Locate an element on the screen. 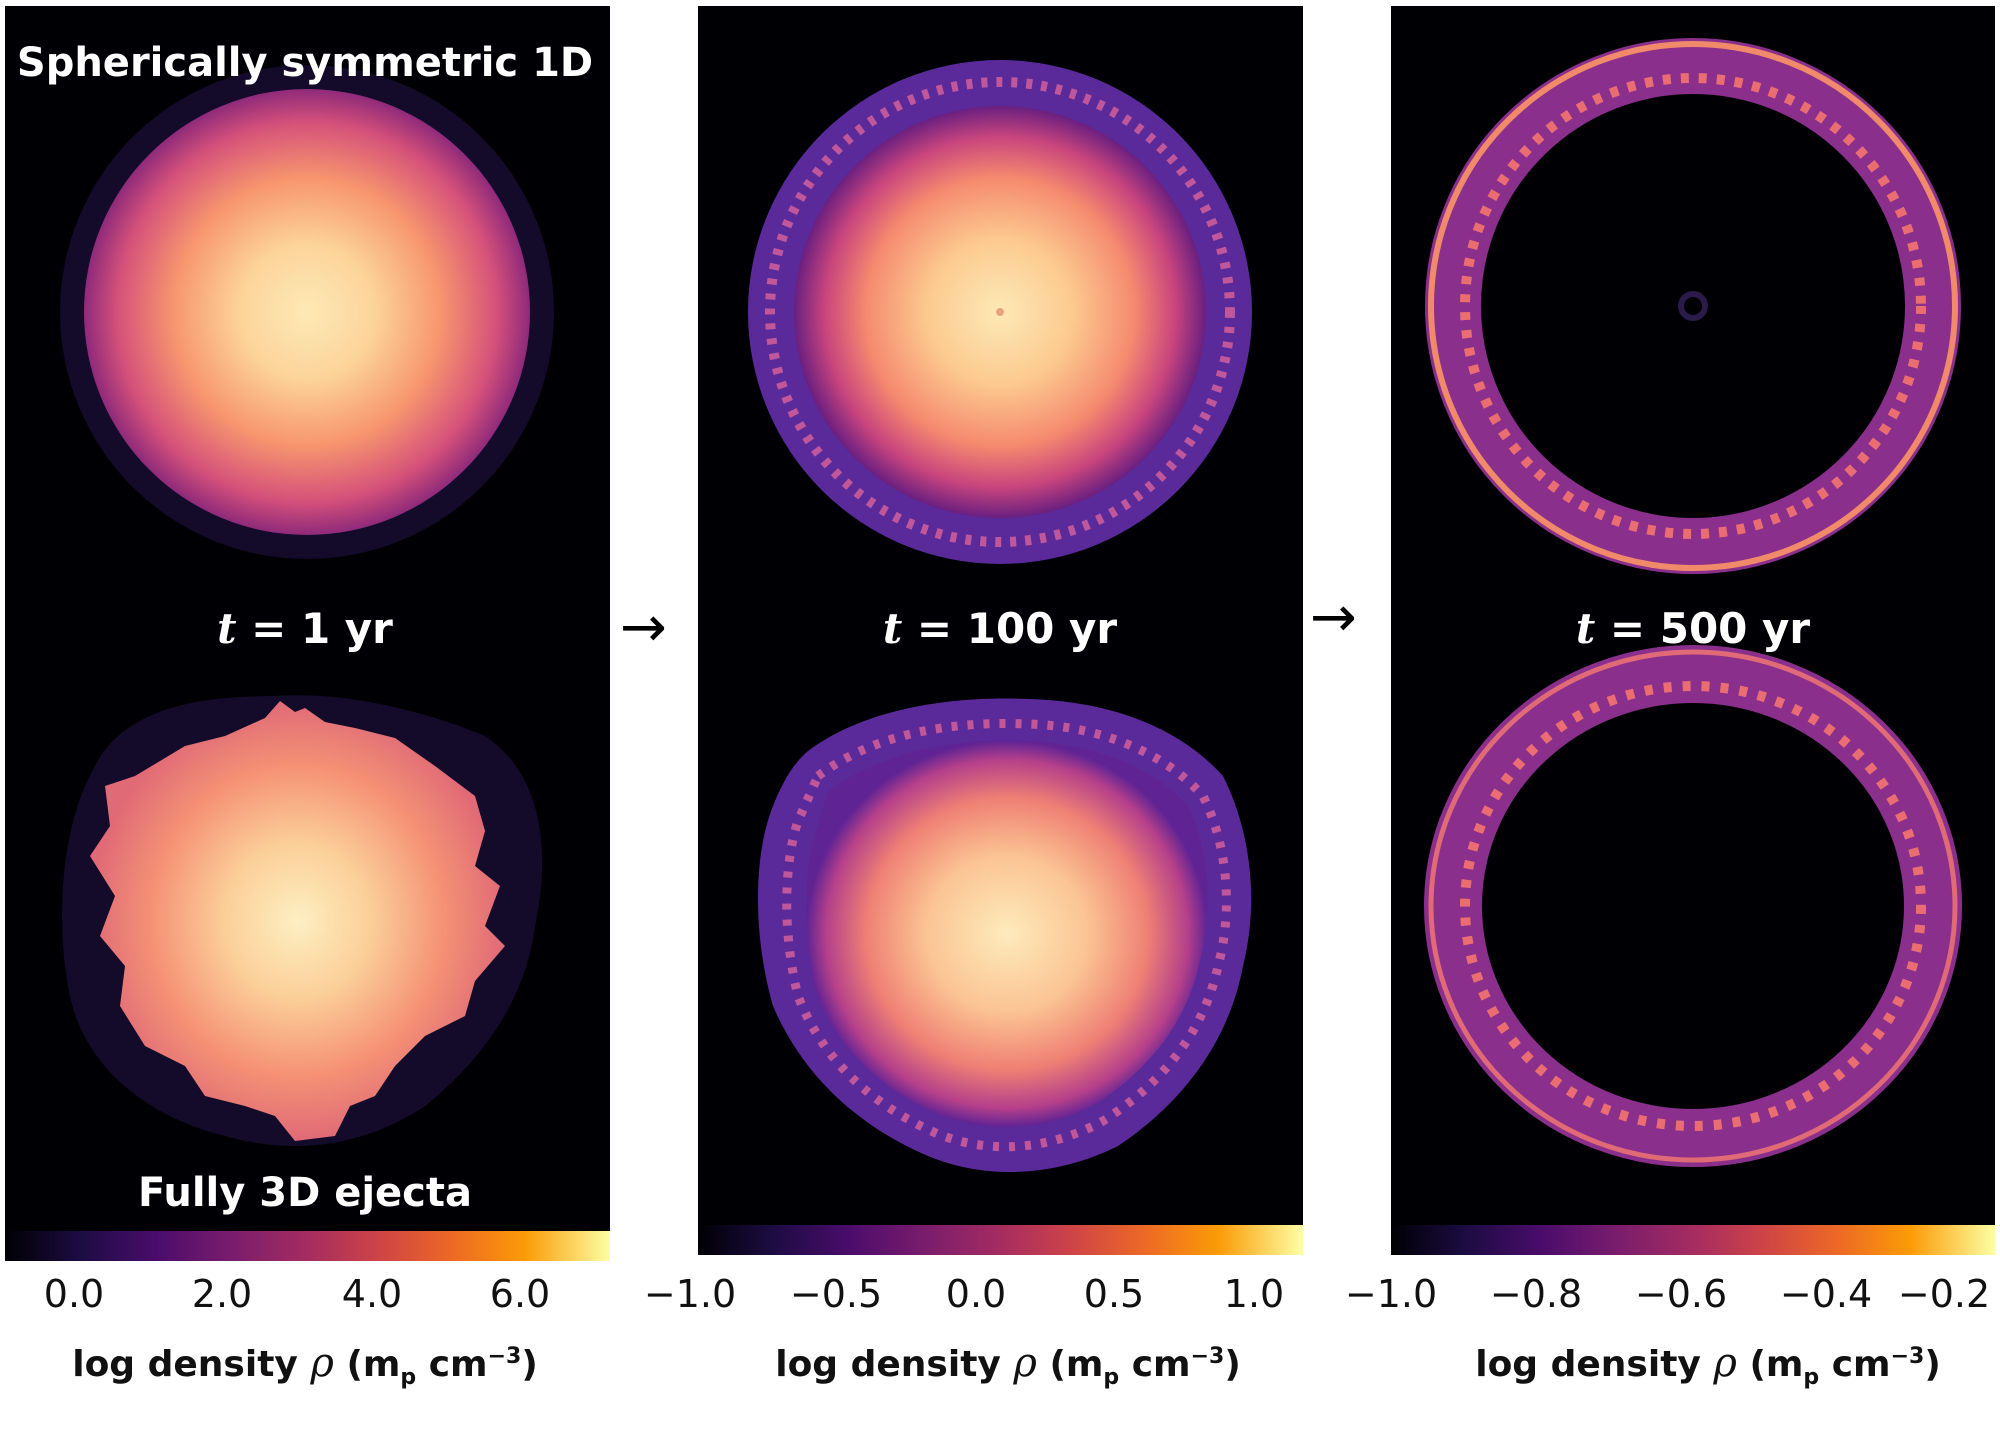  colorbar-title-t100: log density ρ (mp cm−3) is located at coordinates (1008, 1365).